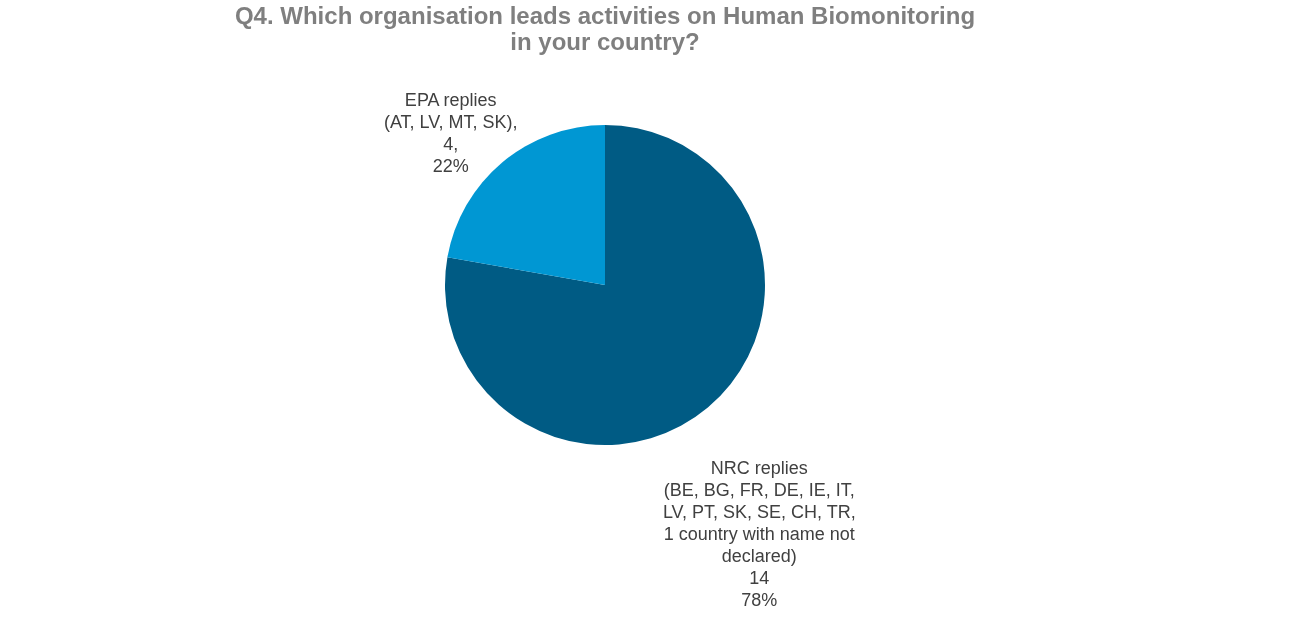  I want to click on slice-label: EPA replies (AT, LV, MT, SK), 4, 22%, so click(450, 133).